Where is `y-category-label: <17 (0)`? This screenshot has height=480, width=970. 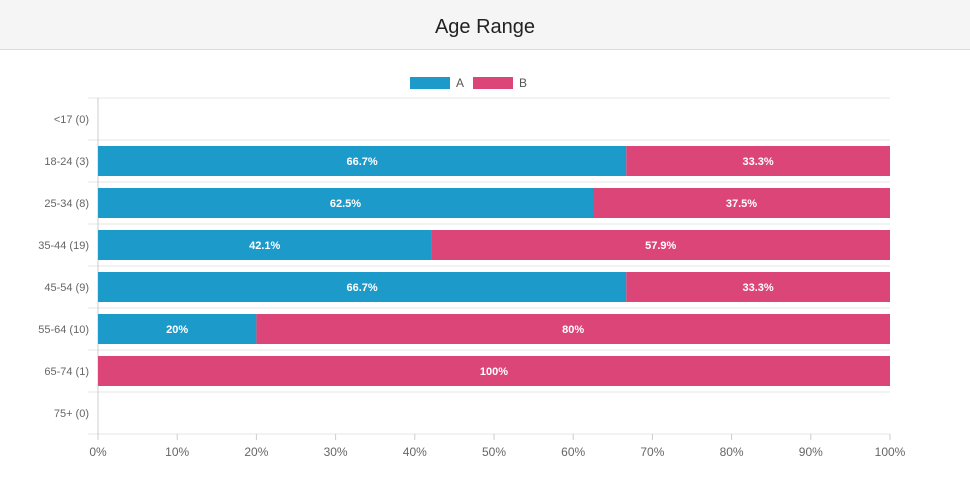 y-category-label: <17 (0) is located at coordinates (71, 120).